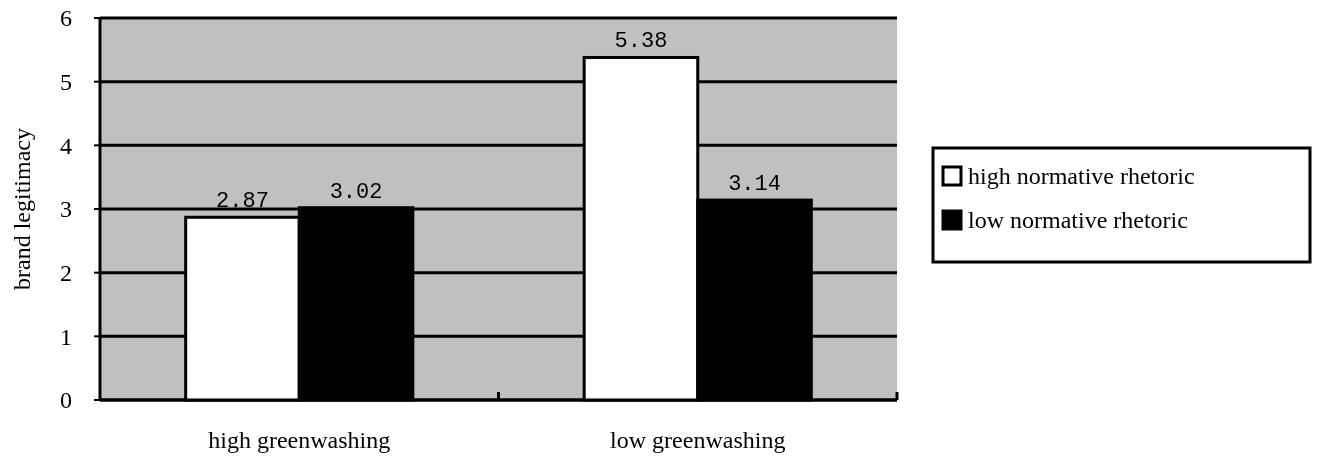 This screenshot has height=470, width=1318. Describe the element at coordinates (66, 273) in the screenshot. I see `y-tick-label: 2` at that location.